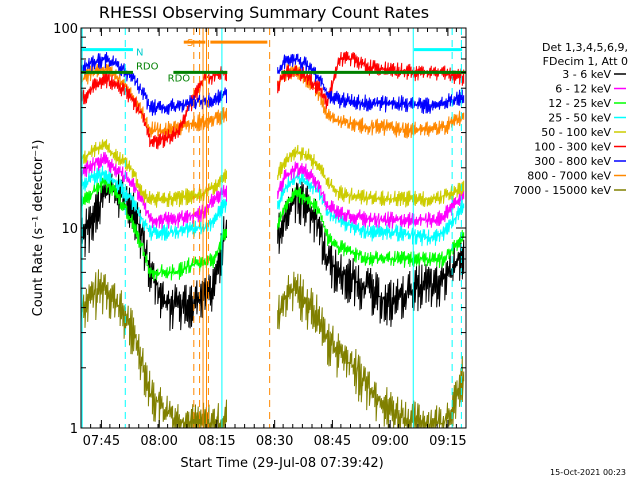 Image resolution: width=640 pixels, height=480 pixels. What do you see at coordinates (216, 441) in the screenshot?
I see `x-tick-label: 08:15` at bounding box center [216, 441].